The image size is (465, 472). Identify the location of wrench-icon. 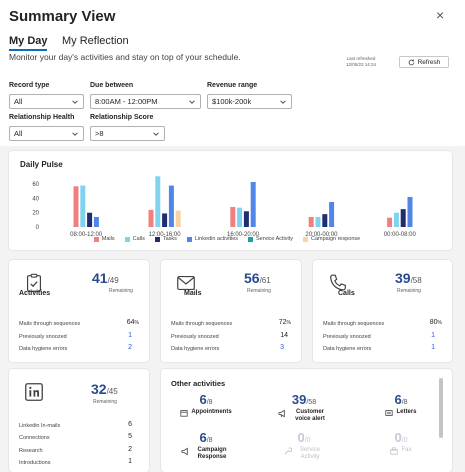
(288, 451).